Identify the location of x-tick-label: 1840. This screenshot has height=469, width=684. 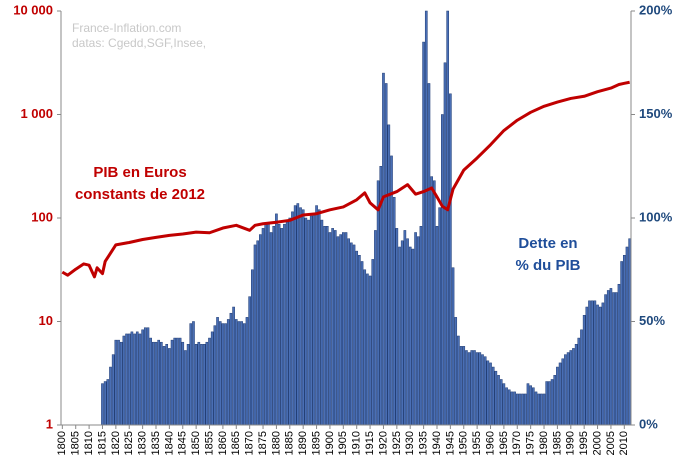
(169, 443).